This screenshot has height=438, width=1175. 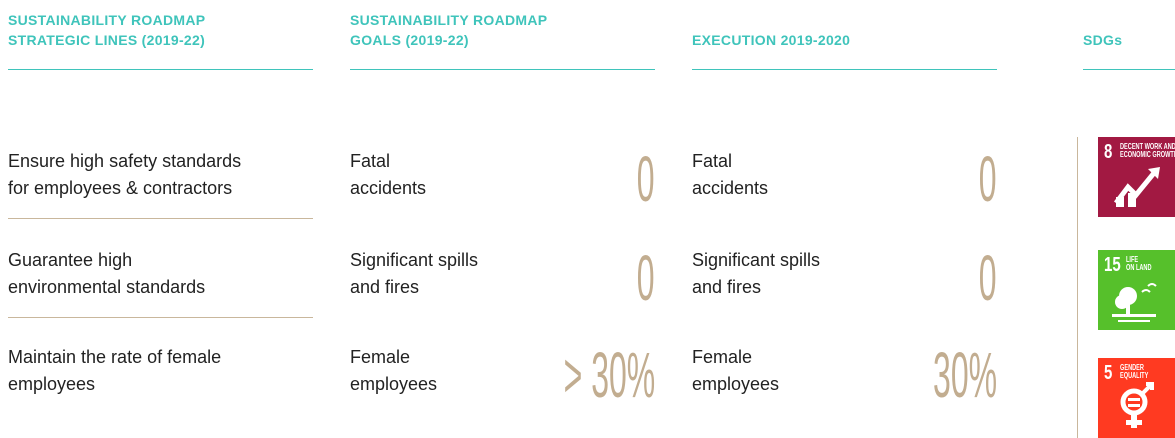 I want to click on execution-label: Female employees, so click(x=735, y=371).